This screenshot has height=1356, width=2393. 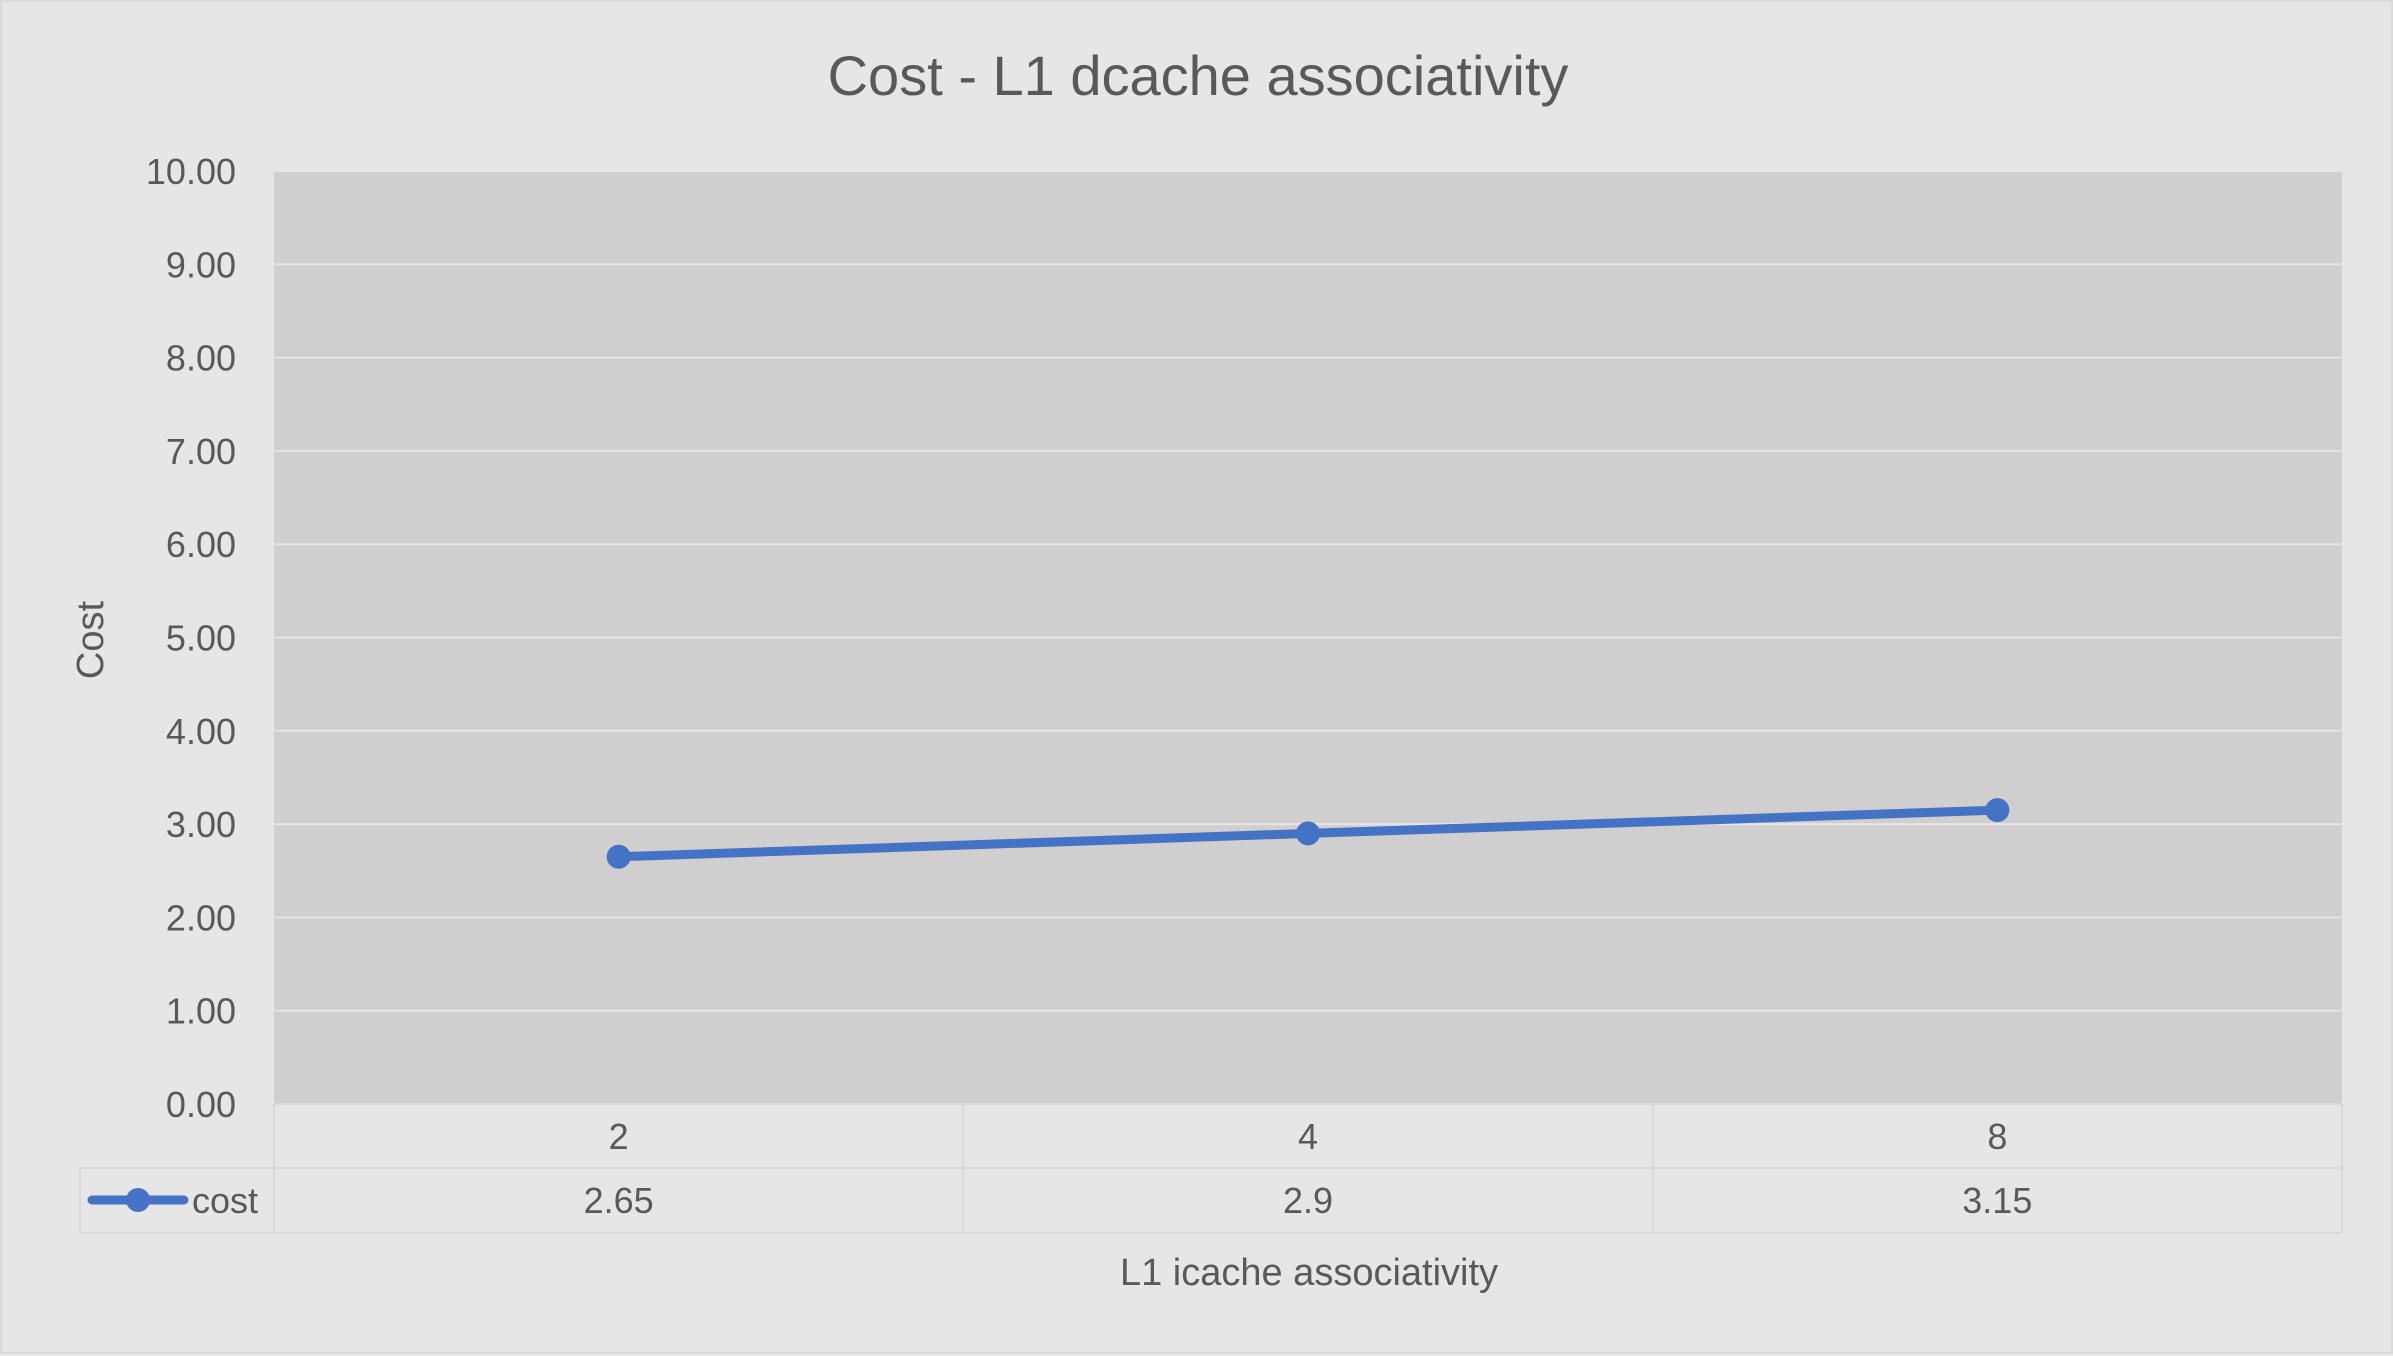 I want to click on y-tick-label: 3.00, so click(x=201, y=824).